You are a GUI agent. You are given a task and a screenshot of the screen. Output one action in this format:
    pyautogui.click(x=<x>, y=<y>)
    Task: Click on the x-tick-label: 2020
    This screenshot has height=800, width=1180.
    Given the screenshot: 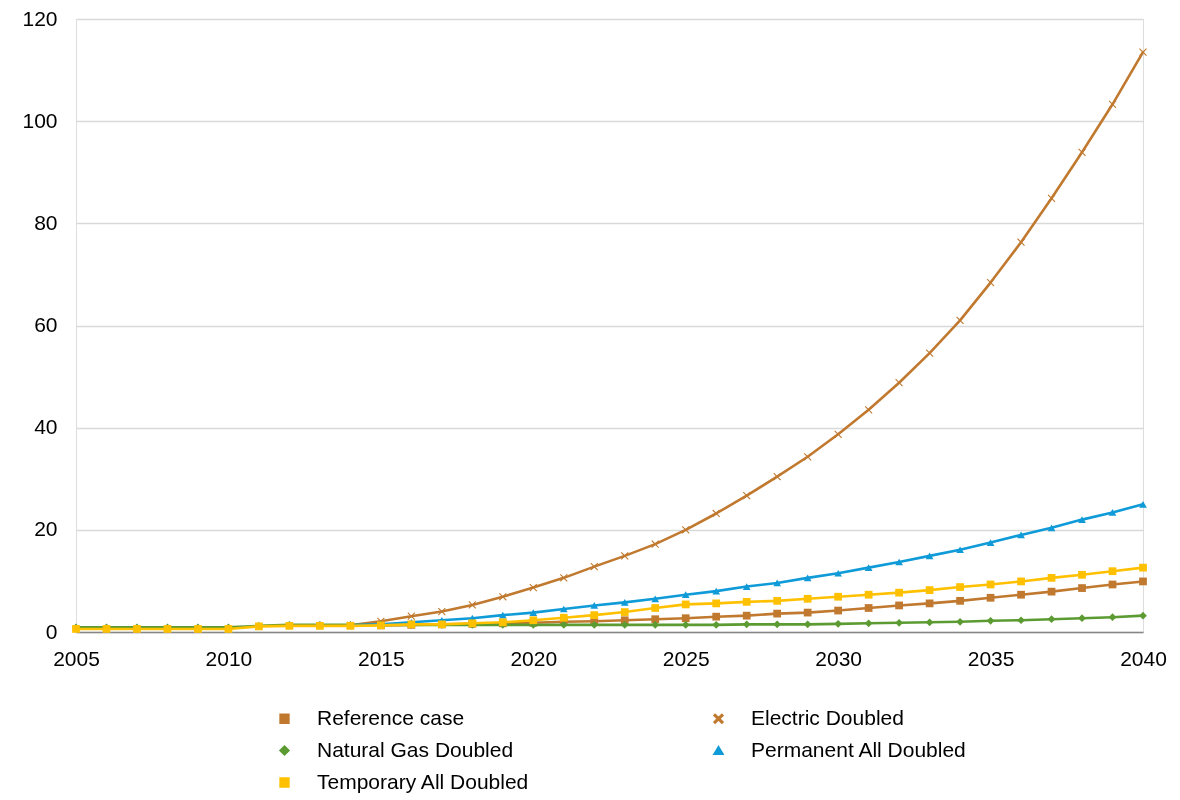 What is the action you would take?
    pyautogui.click(x=534, y=658)
    